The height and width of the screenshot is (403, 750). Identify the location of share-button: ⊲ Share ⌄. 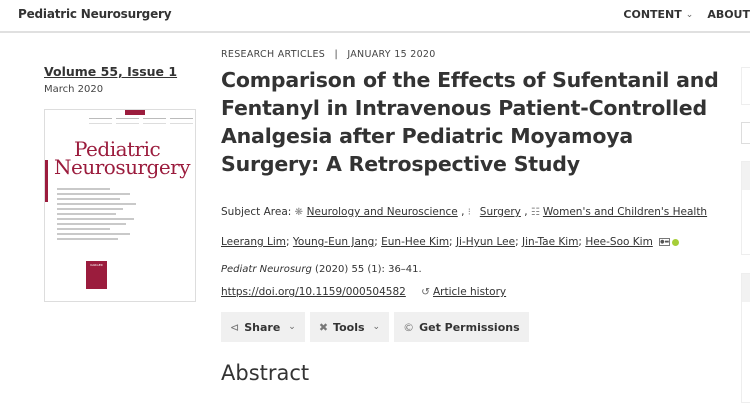
(263, 327).